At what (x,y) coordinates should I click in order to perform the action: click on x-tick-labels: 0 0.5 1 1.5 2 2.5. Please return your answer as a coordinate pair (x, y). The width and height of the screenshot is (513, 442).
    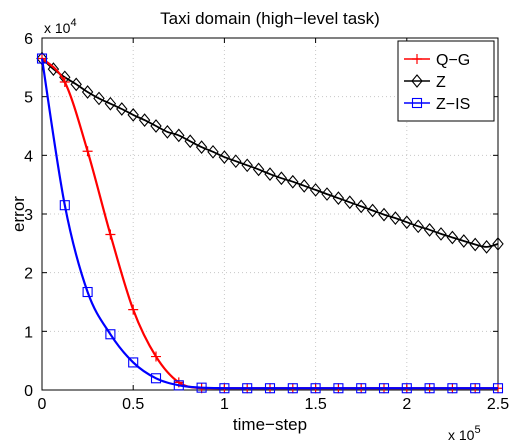
    Looking at the image, I should click on (274, 404).